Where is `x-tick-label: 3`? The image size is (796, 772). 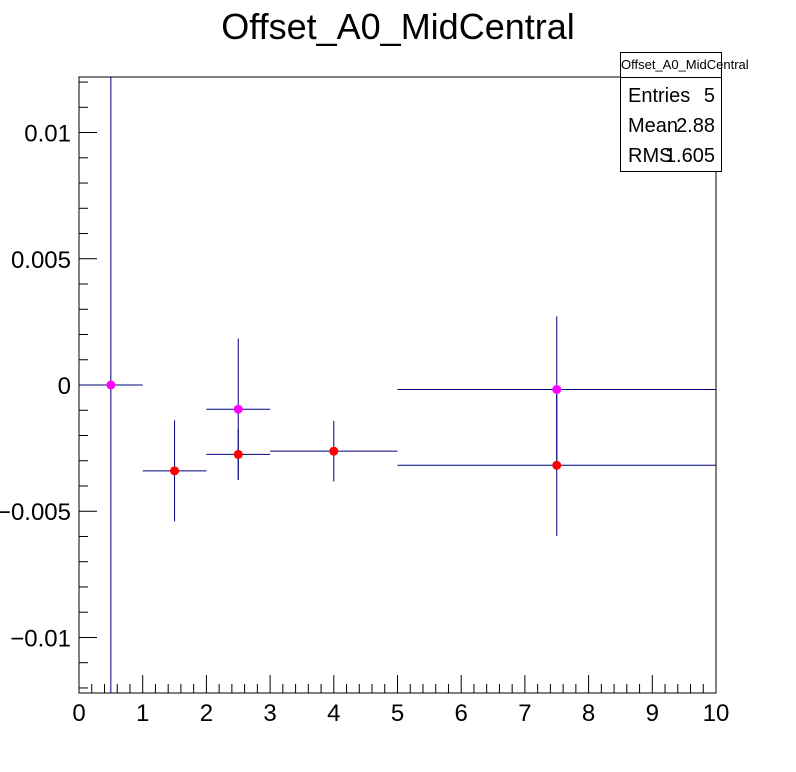 x-tick-label: 3 is located at coordinates (269, 713).